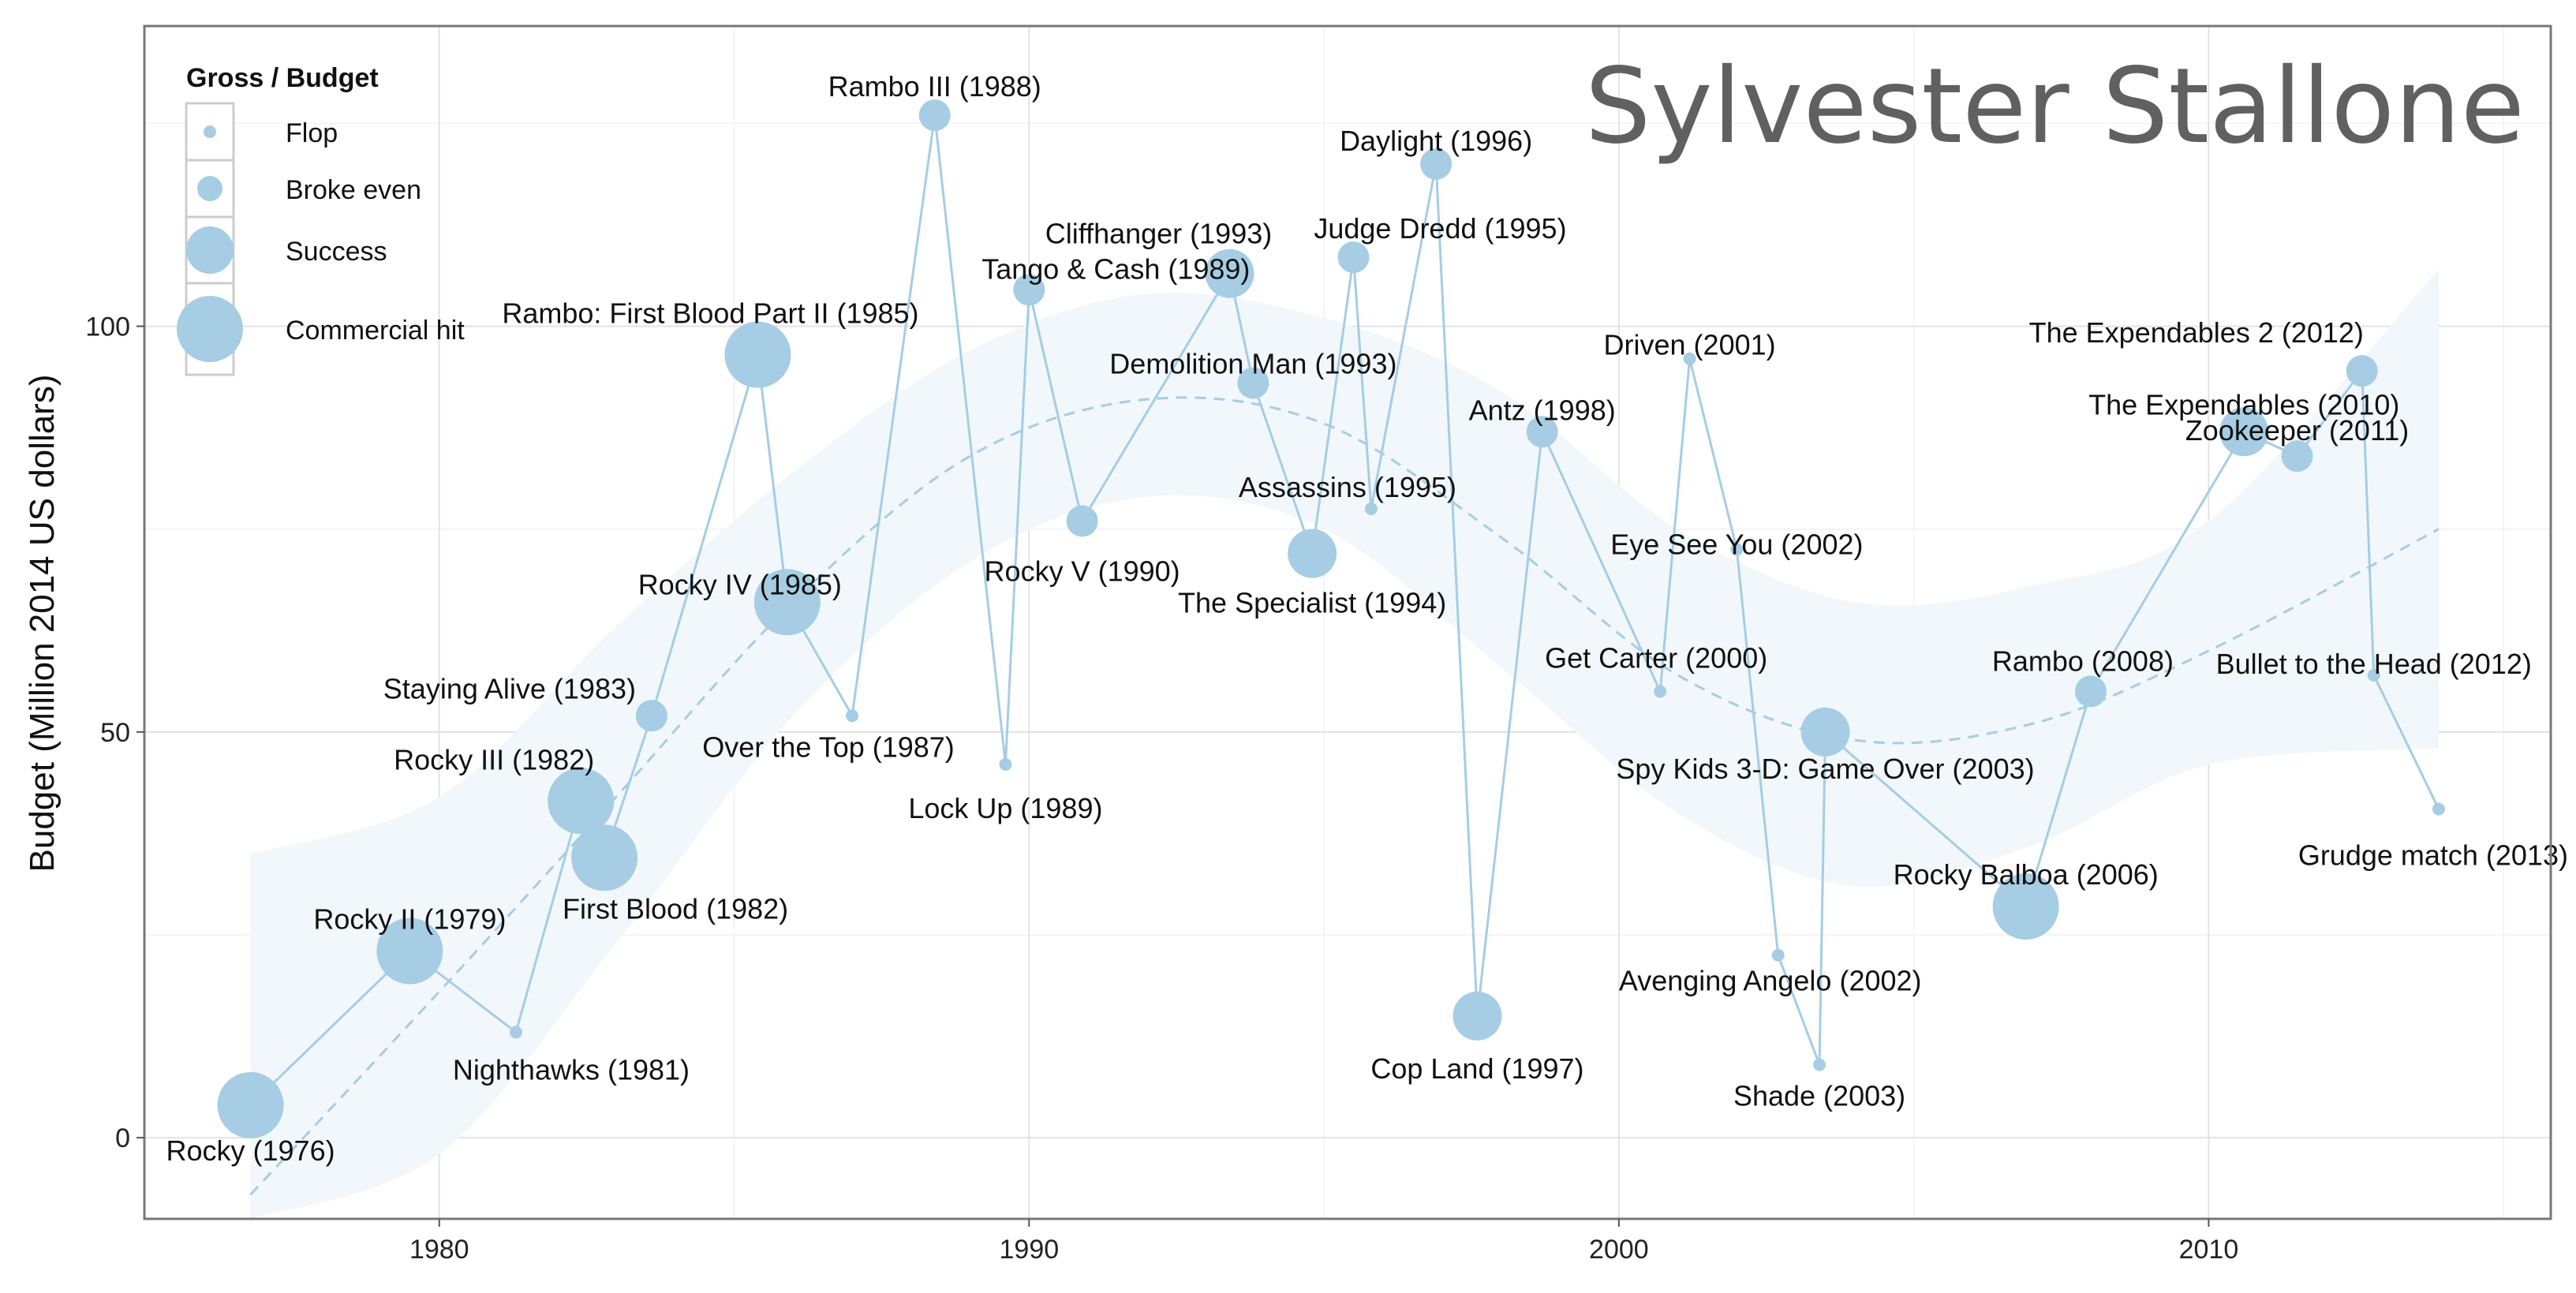  Describe the element at coordinates (1619, 1250) in the screenshot. I see `x-tick-label: 2000` at that location.